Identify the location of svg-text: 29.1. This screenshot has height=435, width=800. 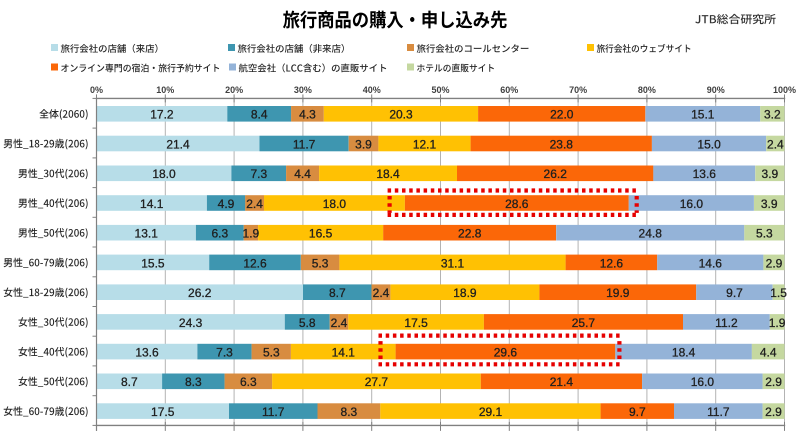
(491, 412).